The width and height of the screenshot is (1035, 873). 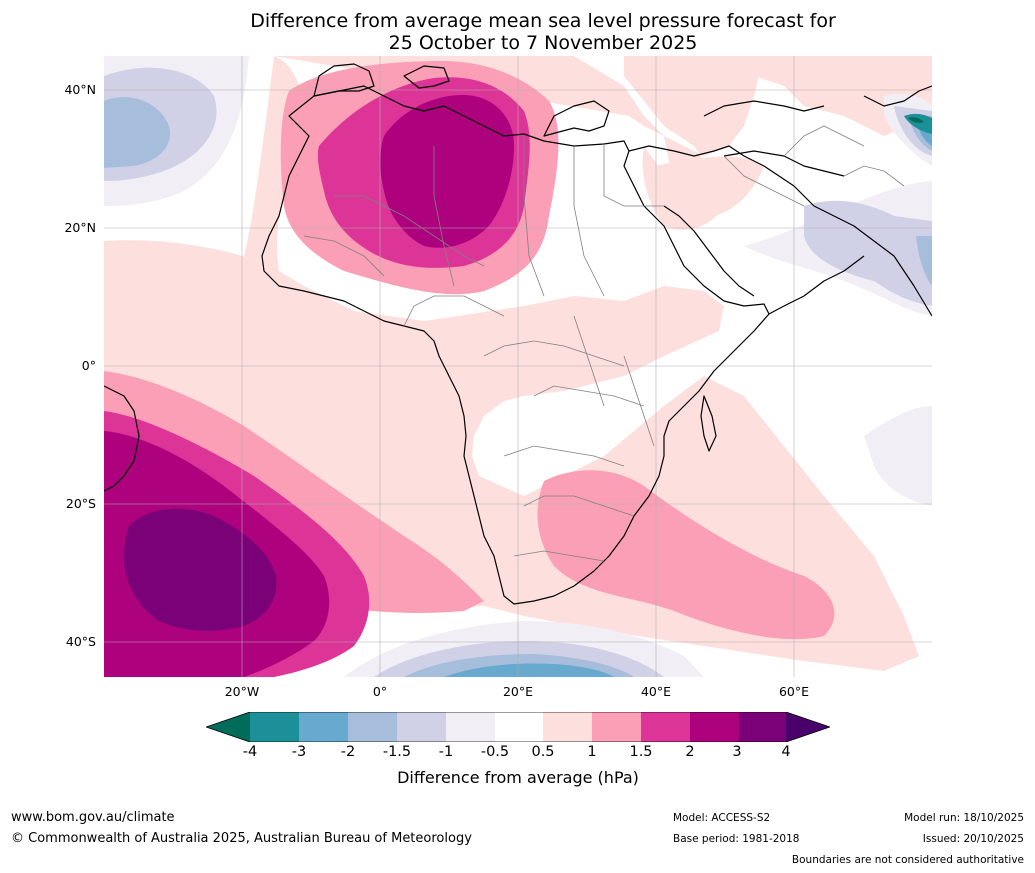 What do you see at coordinates (973, 839) in the screenshot?
I see `footer-issued: Issued: 20/10/2025` at bounding box center [973, 839].